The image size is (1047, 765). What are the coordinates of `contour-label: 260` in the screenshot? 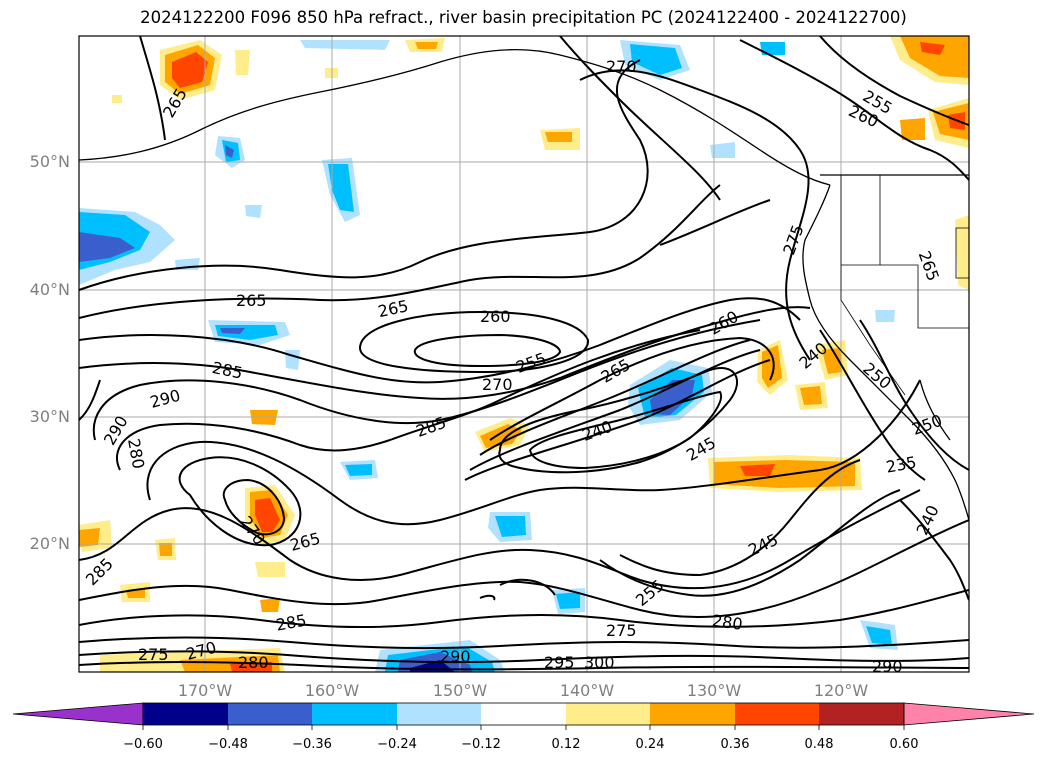 It's located at (495, 316).